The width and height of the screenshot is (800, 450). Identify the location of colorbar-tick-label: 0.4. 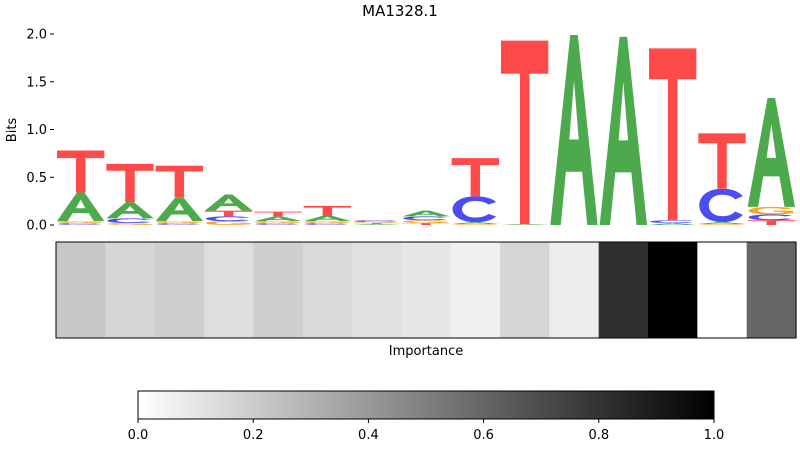
(368, 435).